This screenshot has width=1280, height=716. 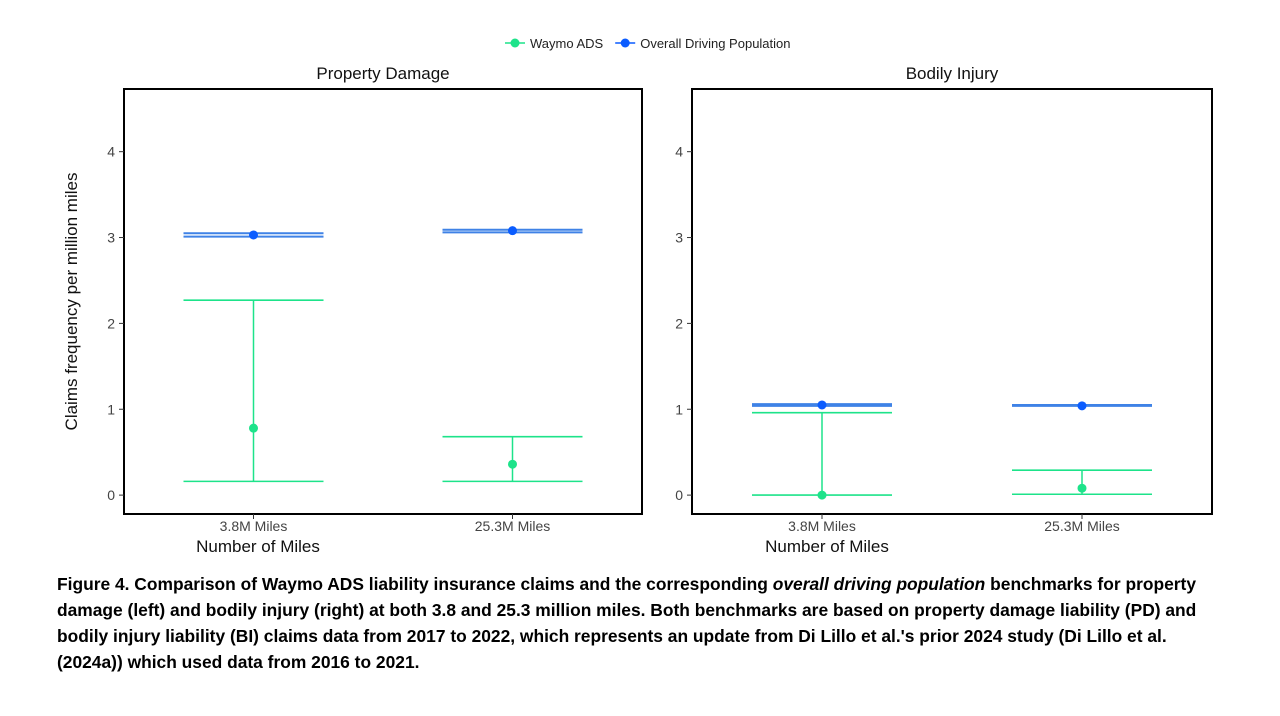 I want to click on y-axis-label: Claims frequency per million miles, so click(x=71, y=302).